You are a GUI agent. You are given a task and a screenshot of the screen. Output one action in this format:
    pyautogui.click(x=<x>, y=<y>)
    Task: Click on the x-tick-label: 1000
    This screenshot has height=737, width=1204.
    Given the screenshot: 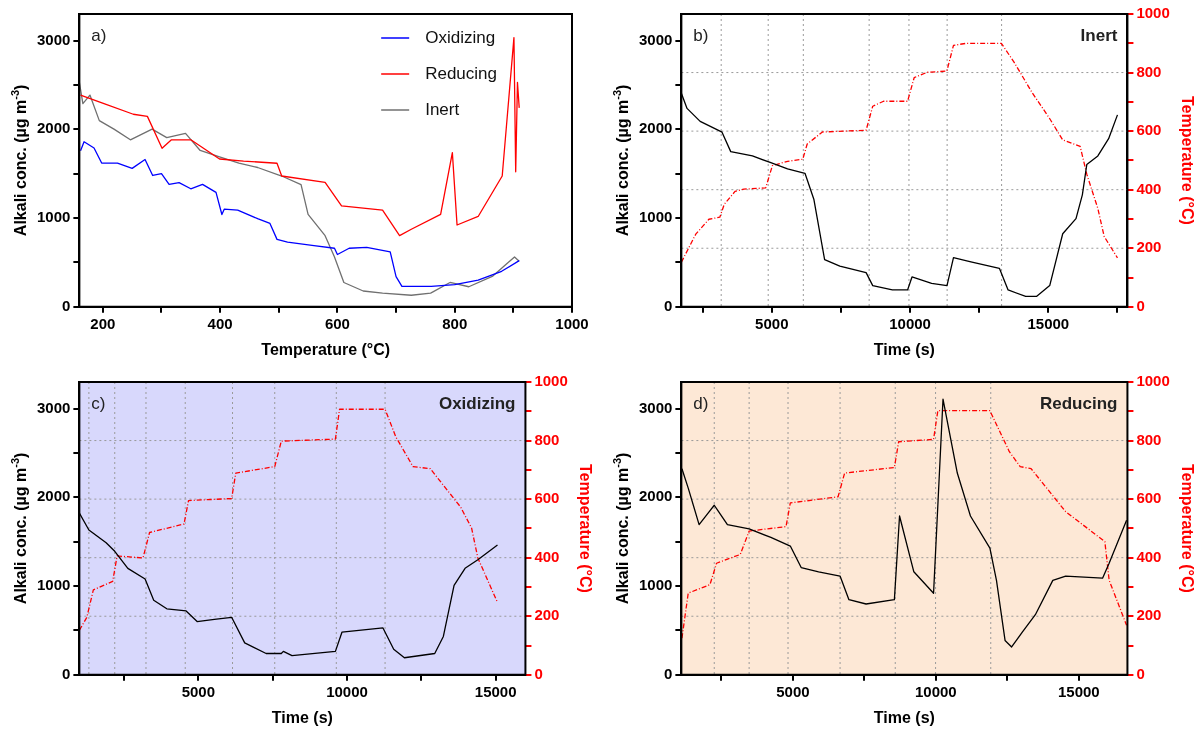 What is the action you would take?
    pyautogui.click(x=572, y=323)
    